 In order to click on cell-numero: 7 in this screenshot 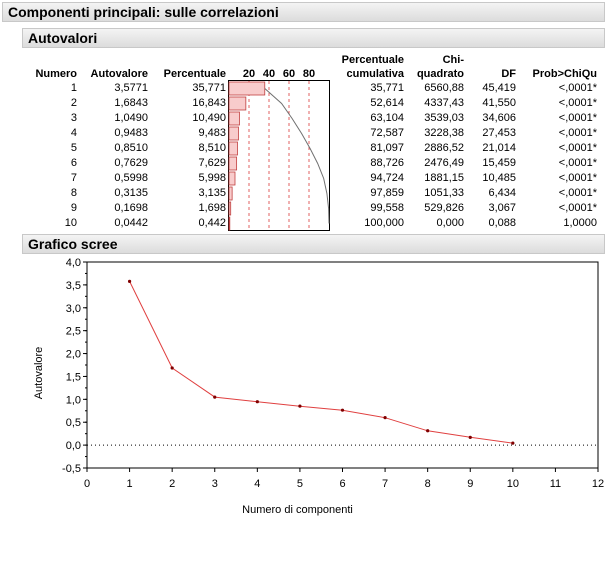, I will do `click(73, 178)`.